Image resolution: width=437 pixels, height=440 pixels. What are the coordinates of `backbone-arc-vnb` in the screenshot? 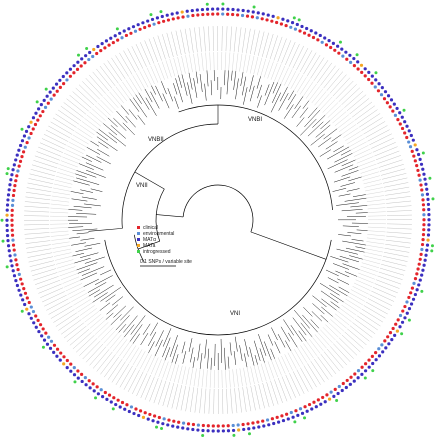 It's located at (160, 215).